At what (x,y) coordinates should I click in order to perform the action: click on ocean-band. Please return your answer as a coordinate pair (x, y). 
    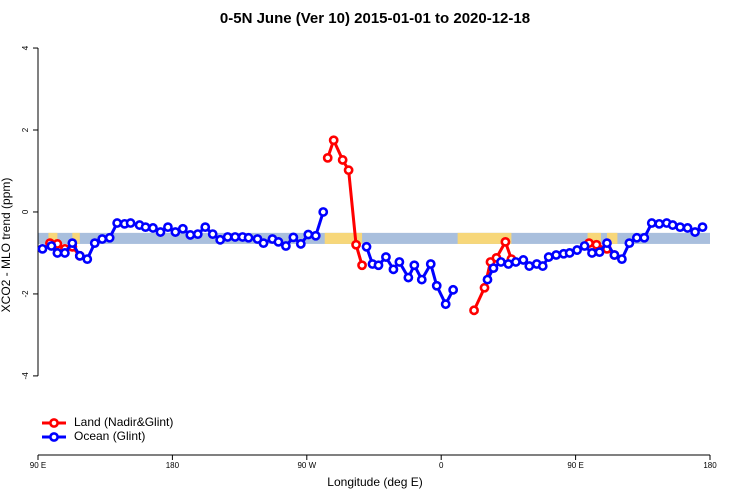
    Looking at the image, I should click on (374, 238).